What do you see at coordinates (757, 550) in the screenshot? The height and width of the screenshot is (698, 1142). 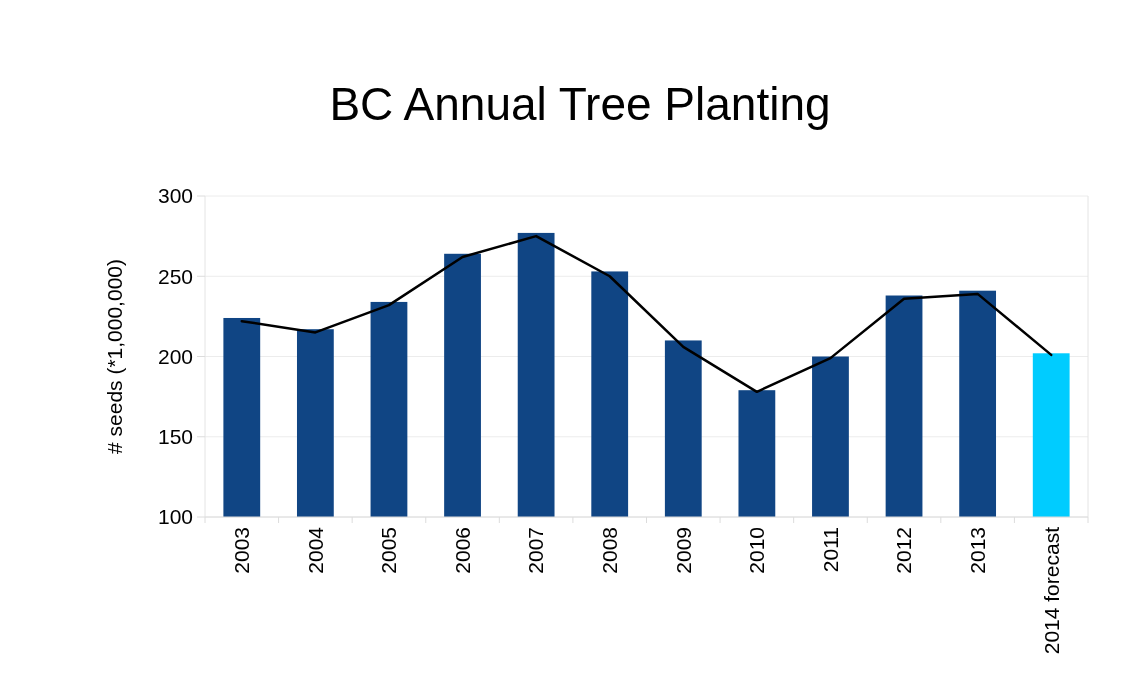 I see `x-tick-label: 2010` at bounding box center [757, 550].